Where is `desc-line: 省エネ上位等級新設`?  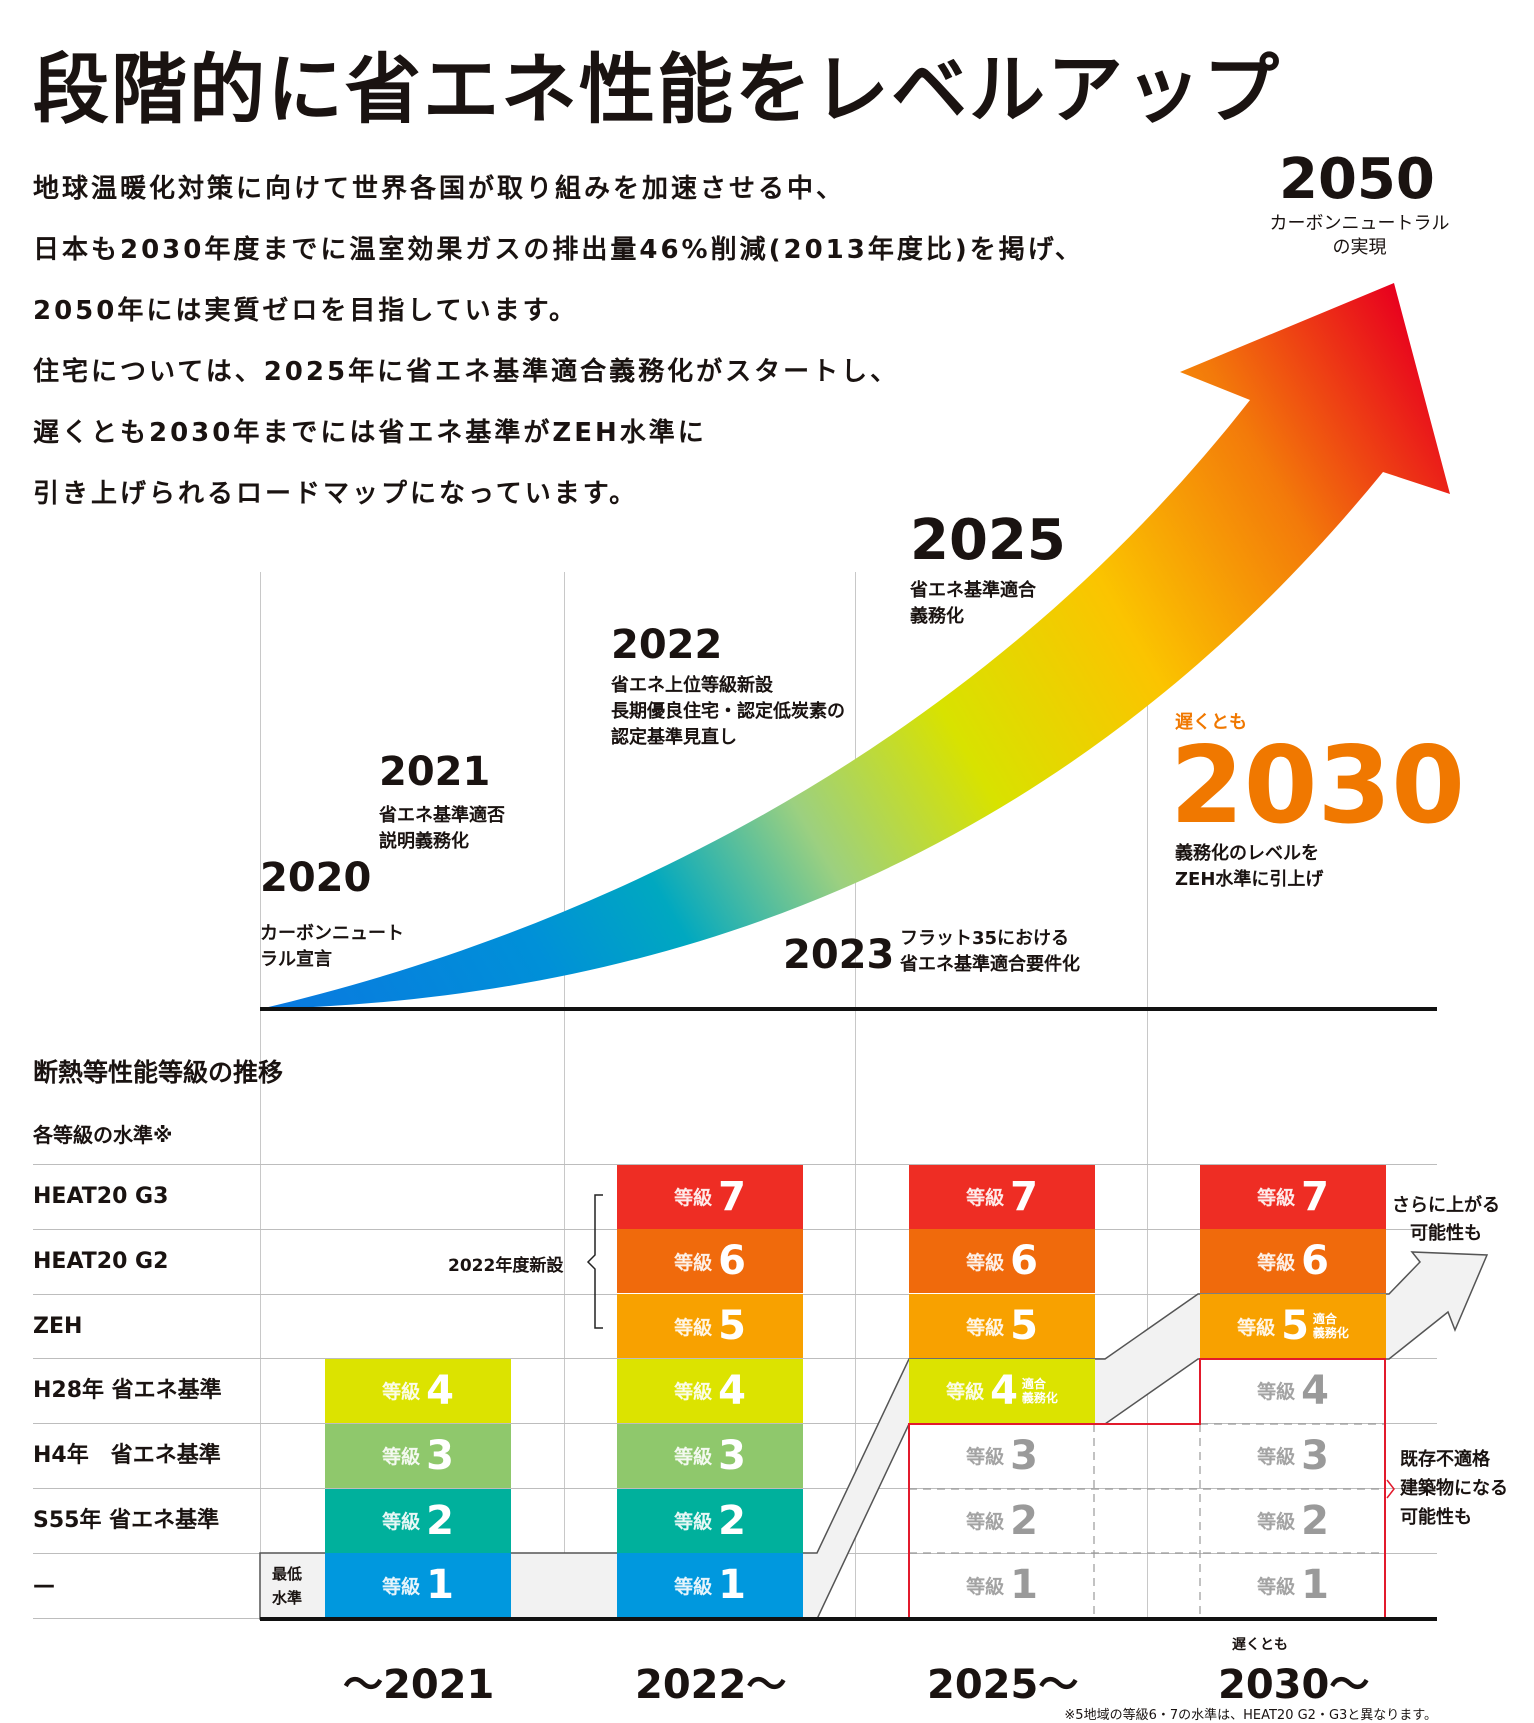
desc-line: 省エネ上位等級新設 is located at coordinates (692, 685).